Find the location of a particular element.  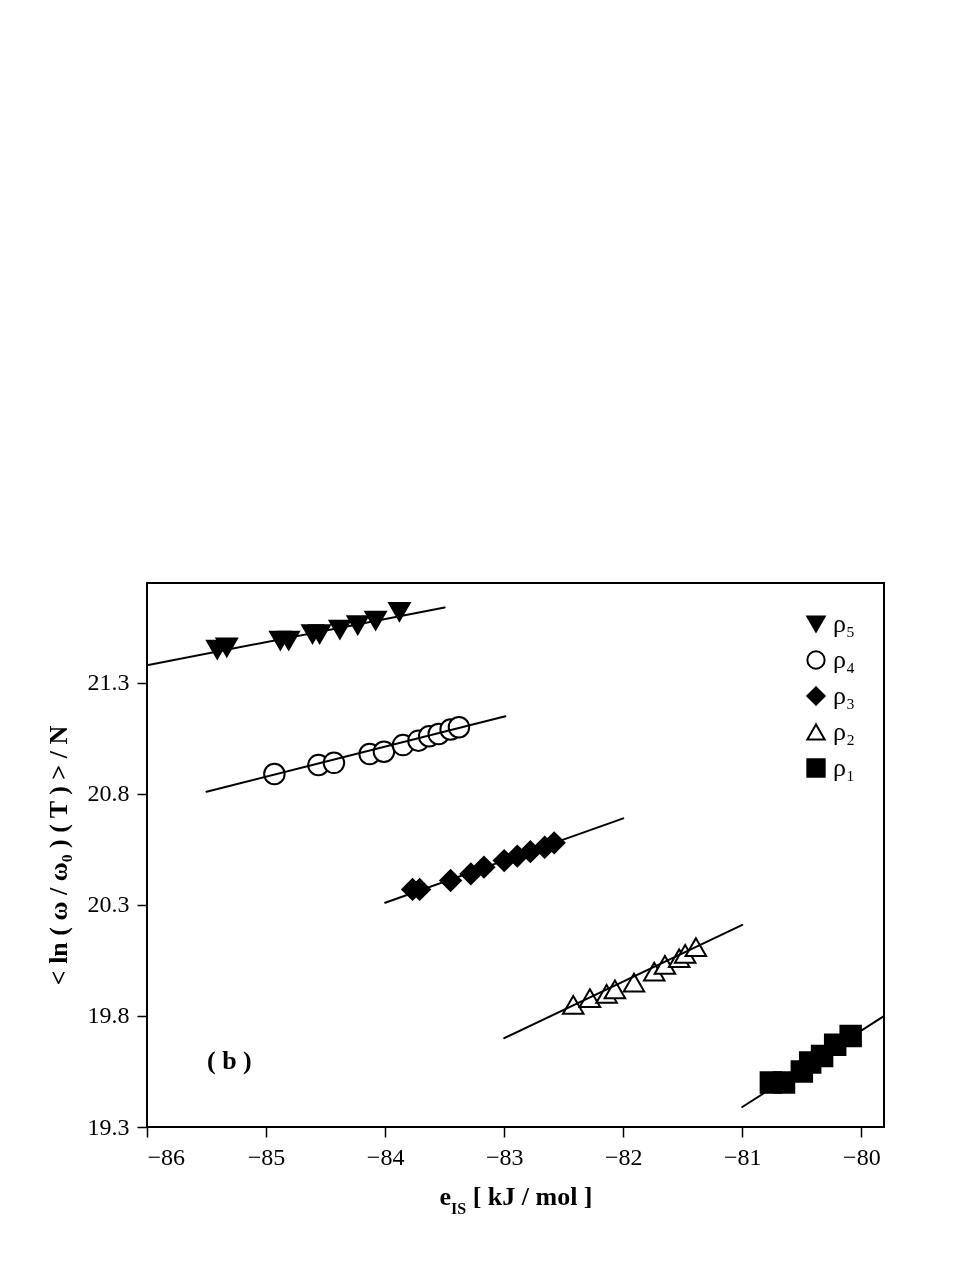

y-tick-label: 19.8 is located at coordinates (108, 1015).